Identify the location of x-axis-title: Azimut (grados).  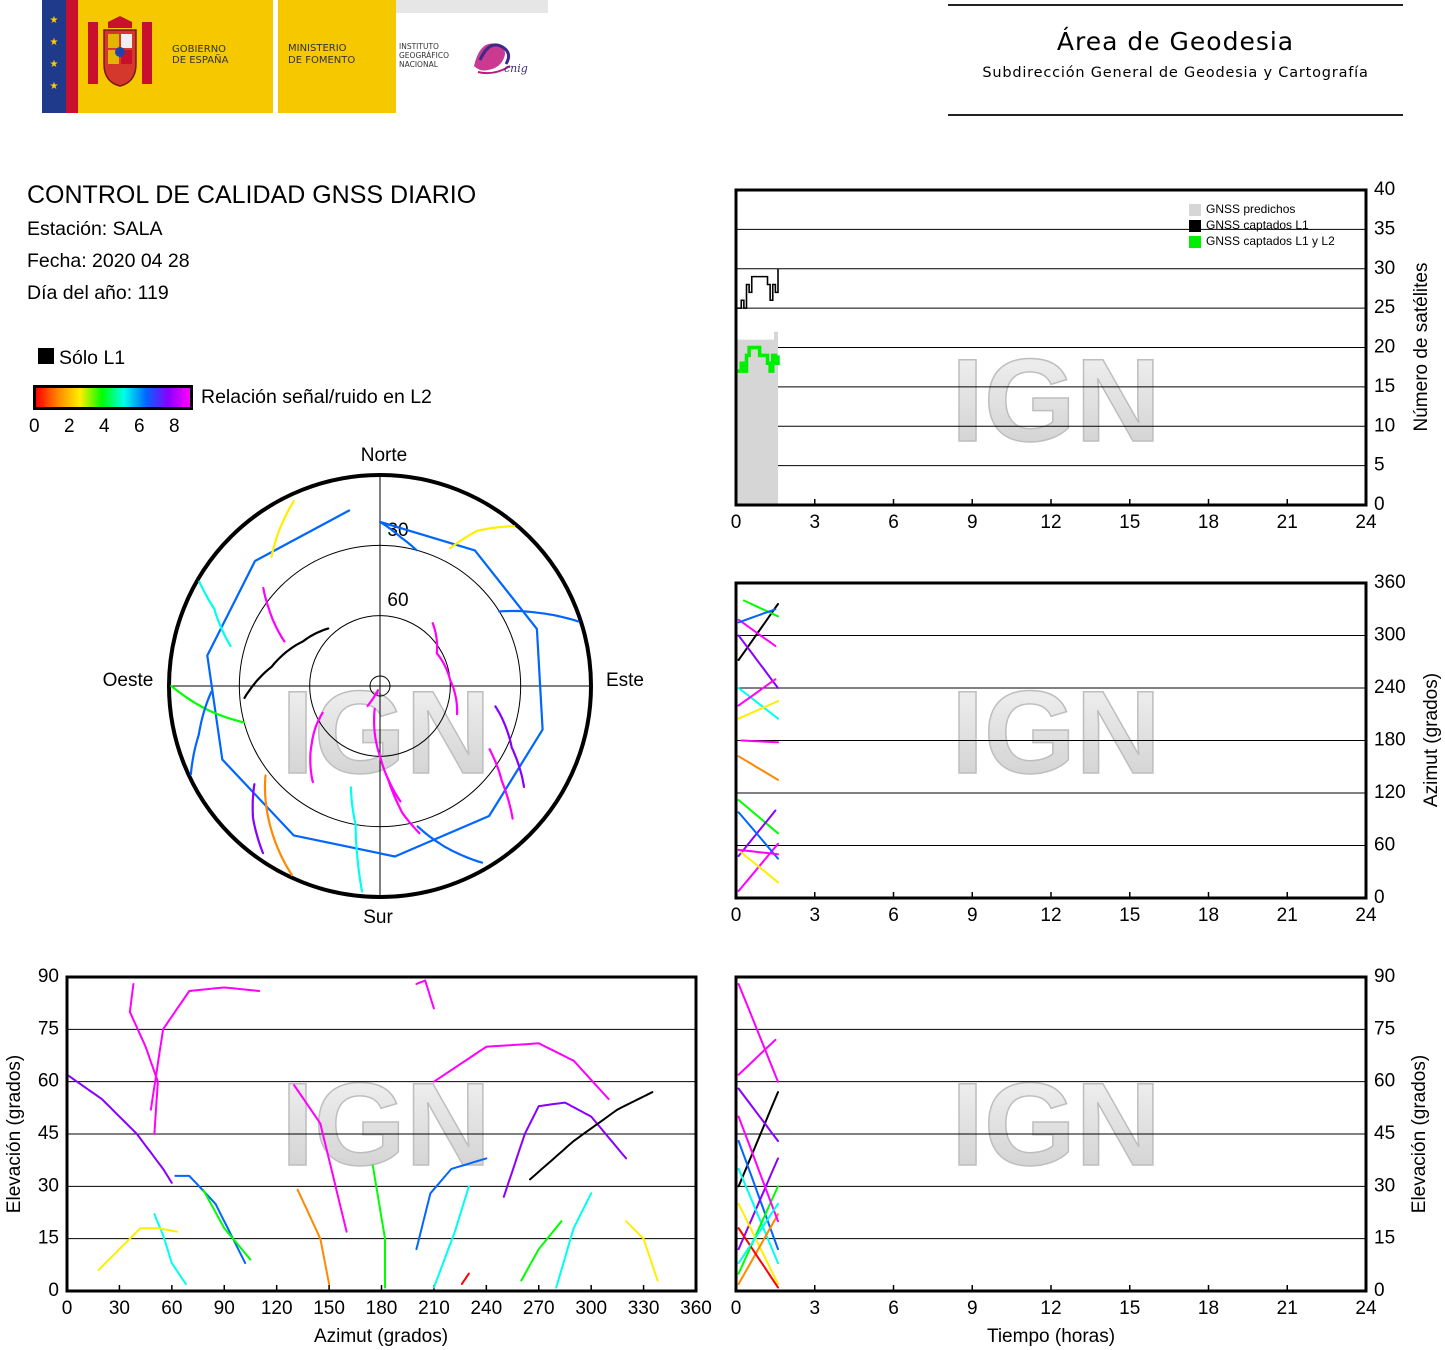
(381, 1336).